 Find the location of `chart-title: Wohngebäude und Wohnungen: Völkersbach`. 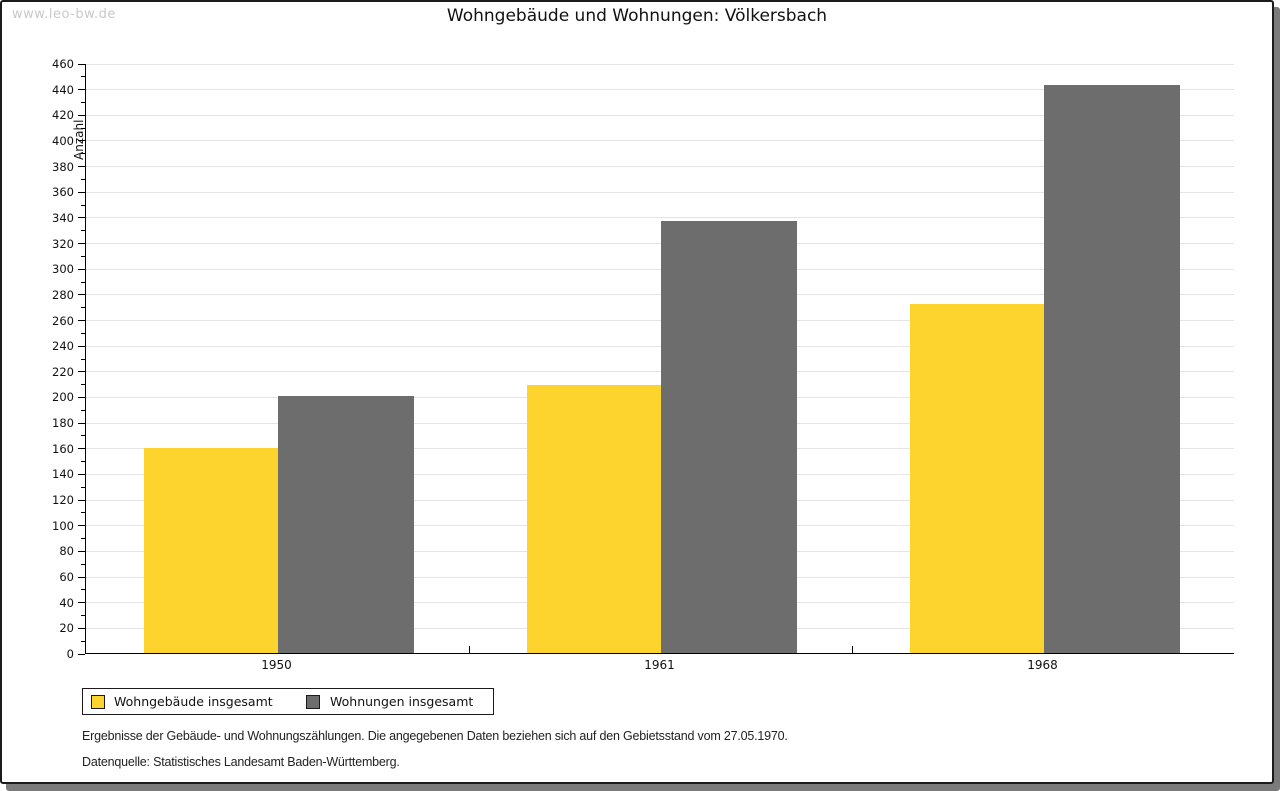

chart-title: Wohngebäude und Wohnungen: Völkersbach is located at coordinates (637, 16).